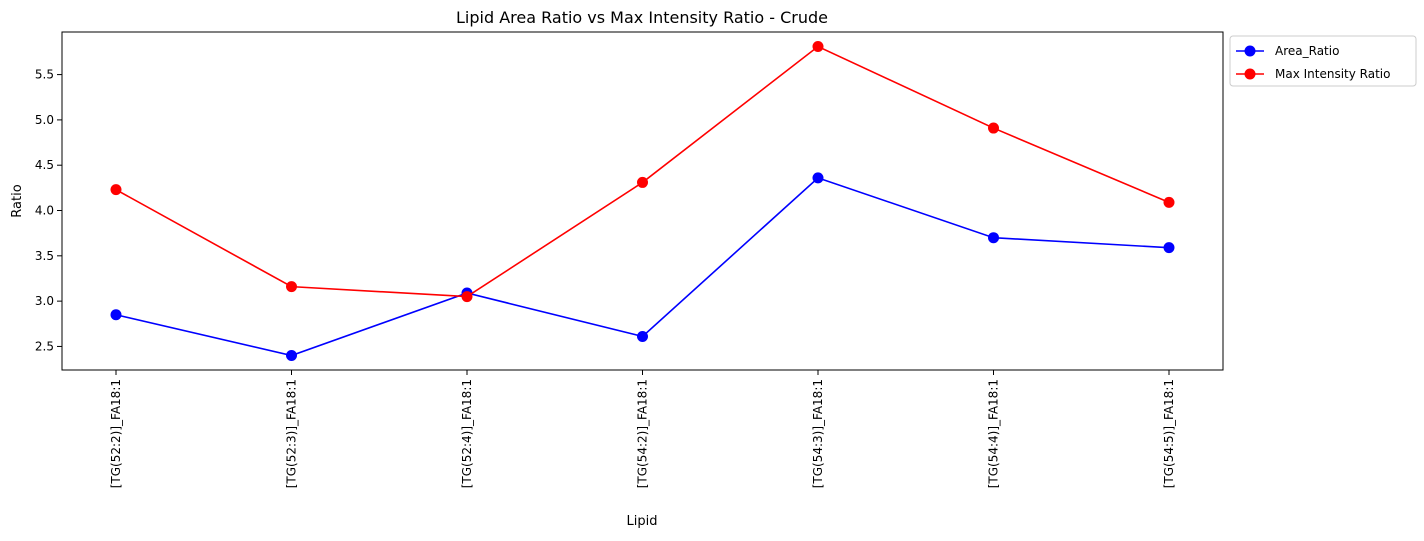 The height and width of the screenshot is (541, 1424). I want to click on legend: Area_Ratio Max Intensity Ratio, so click(1323, 61).